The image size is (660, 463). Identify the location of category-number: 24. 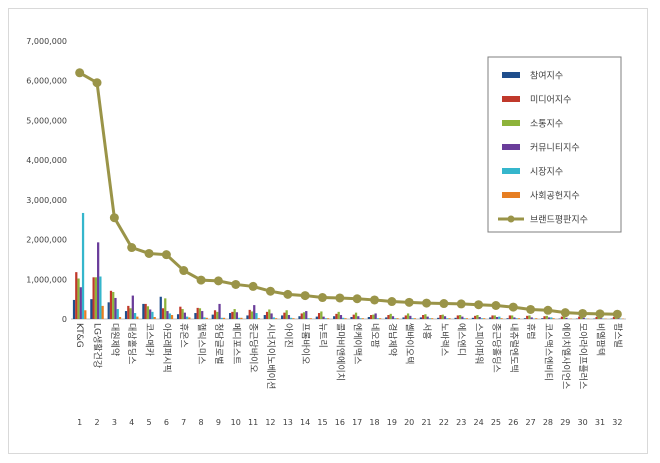
(478, 422).